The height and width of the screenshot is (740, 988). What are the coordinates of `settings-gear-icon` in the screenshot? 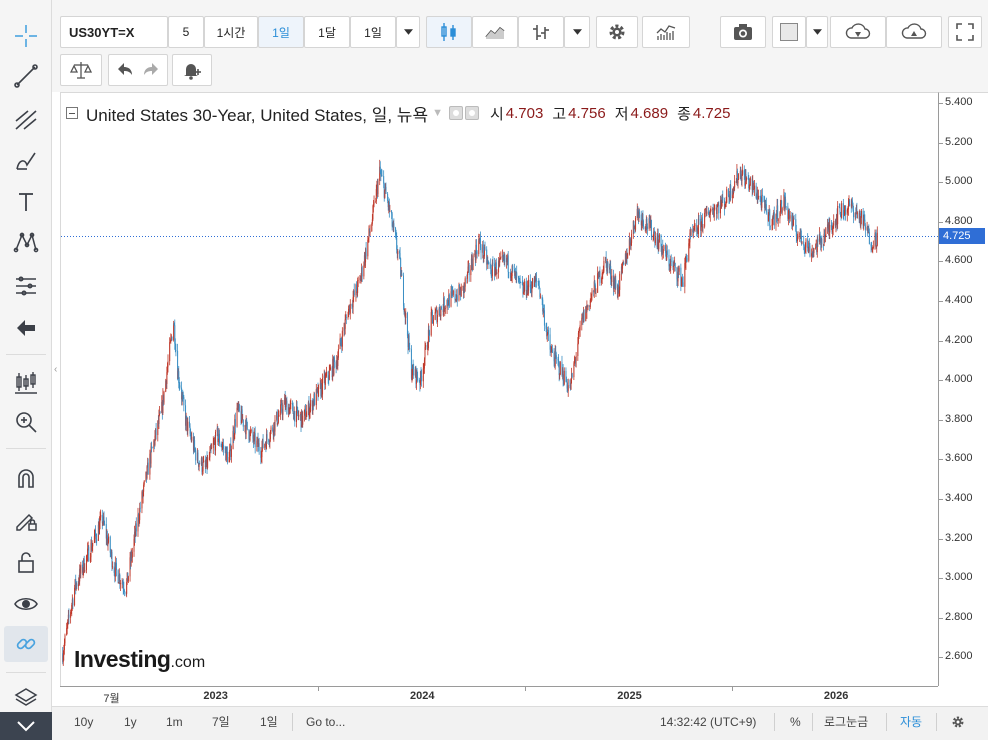 It's located at (471, 113).